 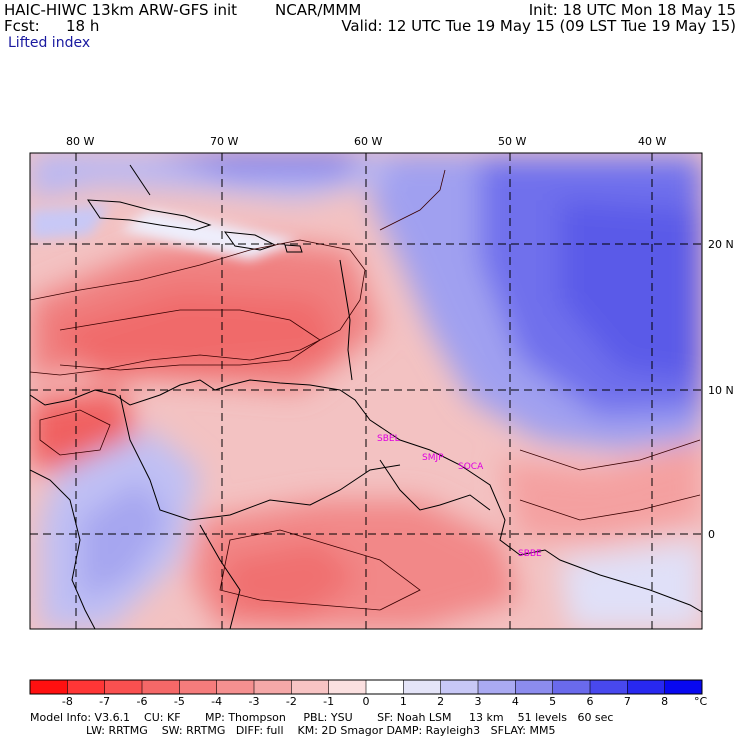 I want to click on colorbar-tick-label: 6, so click(x=590, y=701).